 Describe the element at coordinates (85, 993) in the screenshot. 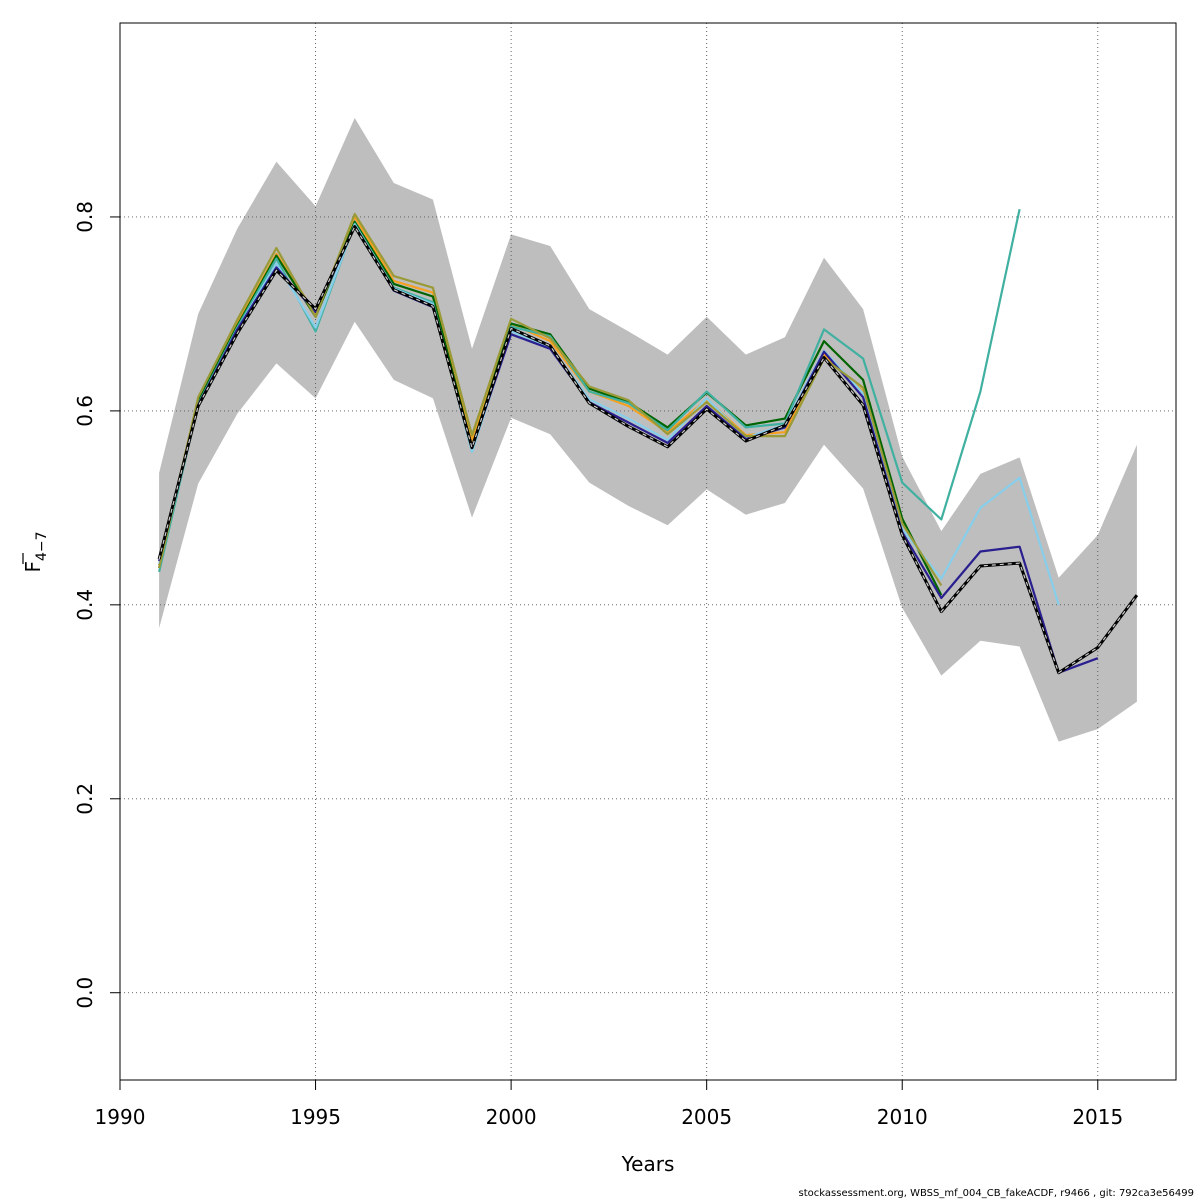

I see `y-tick-label: 0.0` at that location.